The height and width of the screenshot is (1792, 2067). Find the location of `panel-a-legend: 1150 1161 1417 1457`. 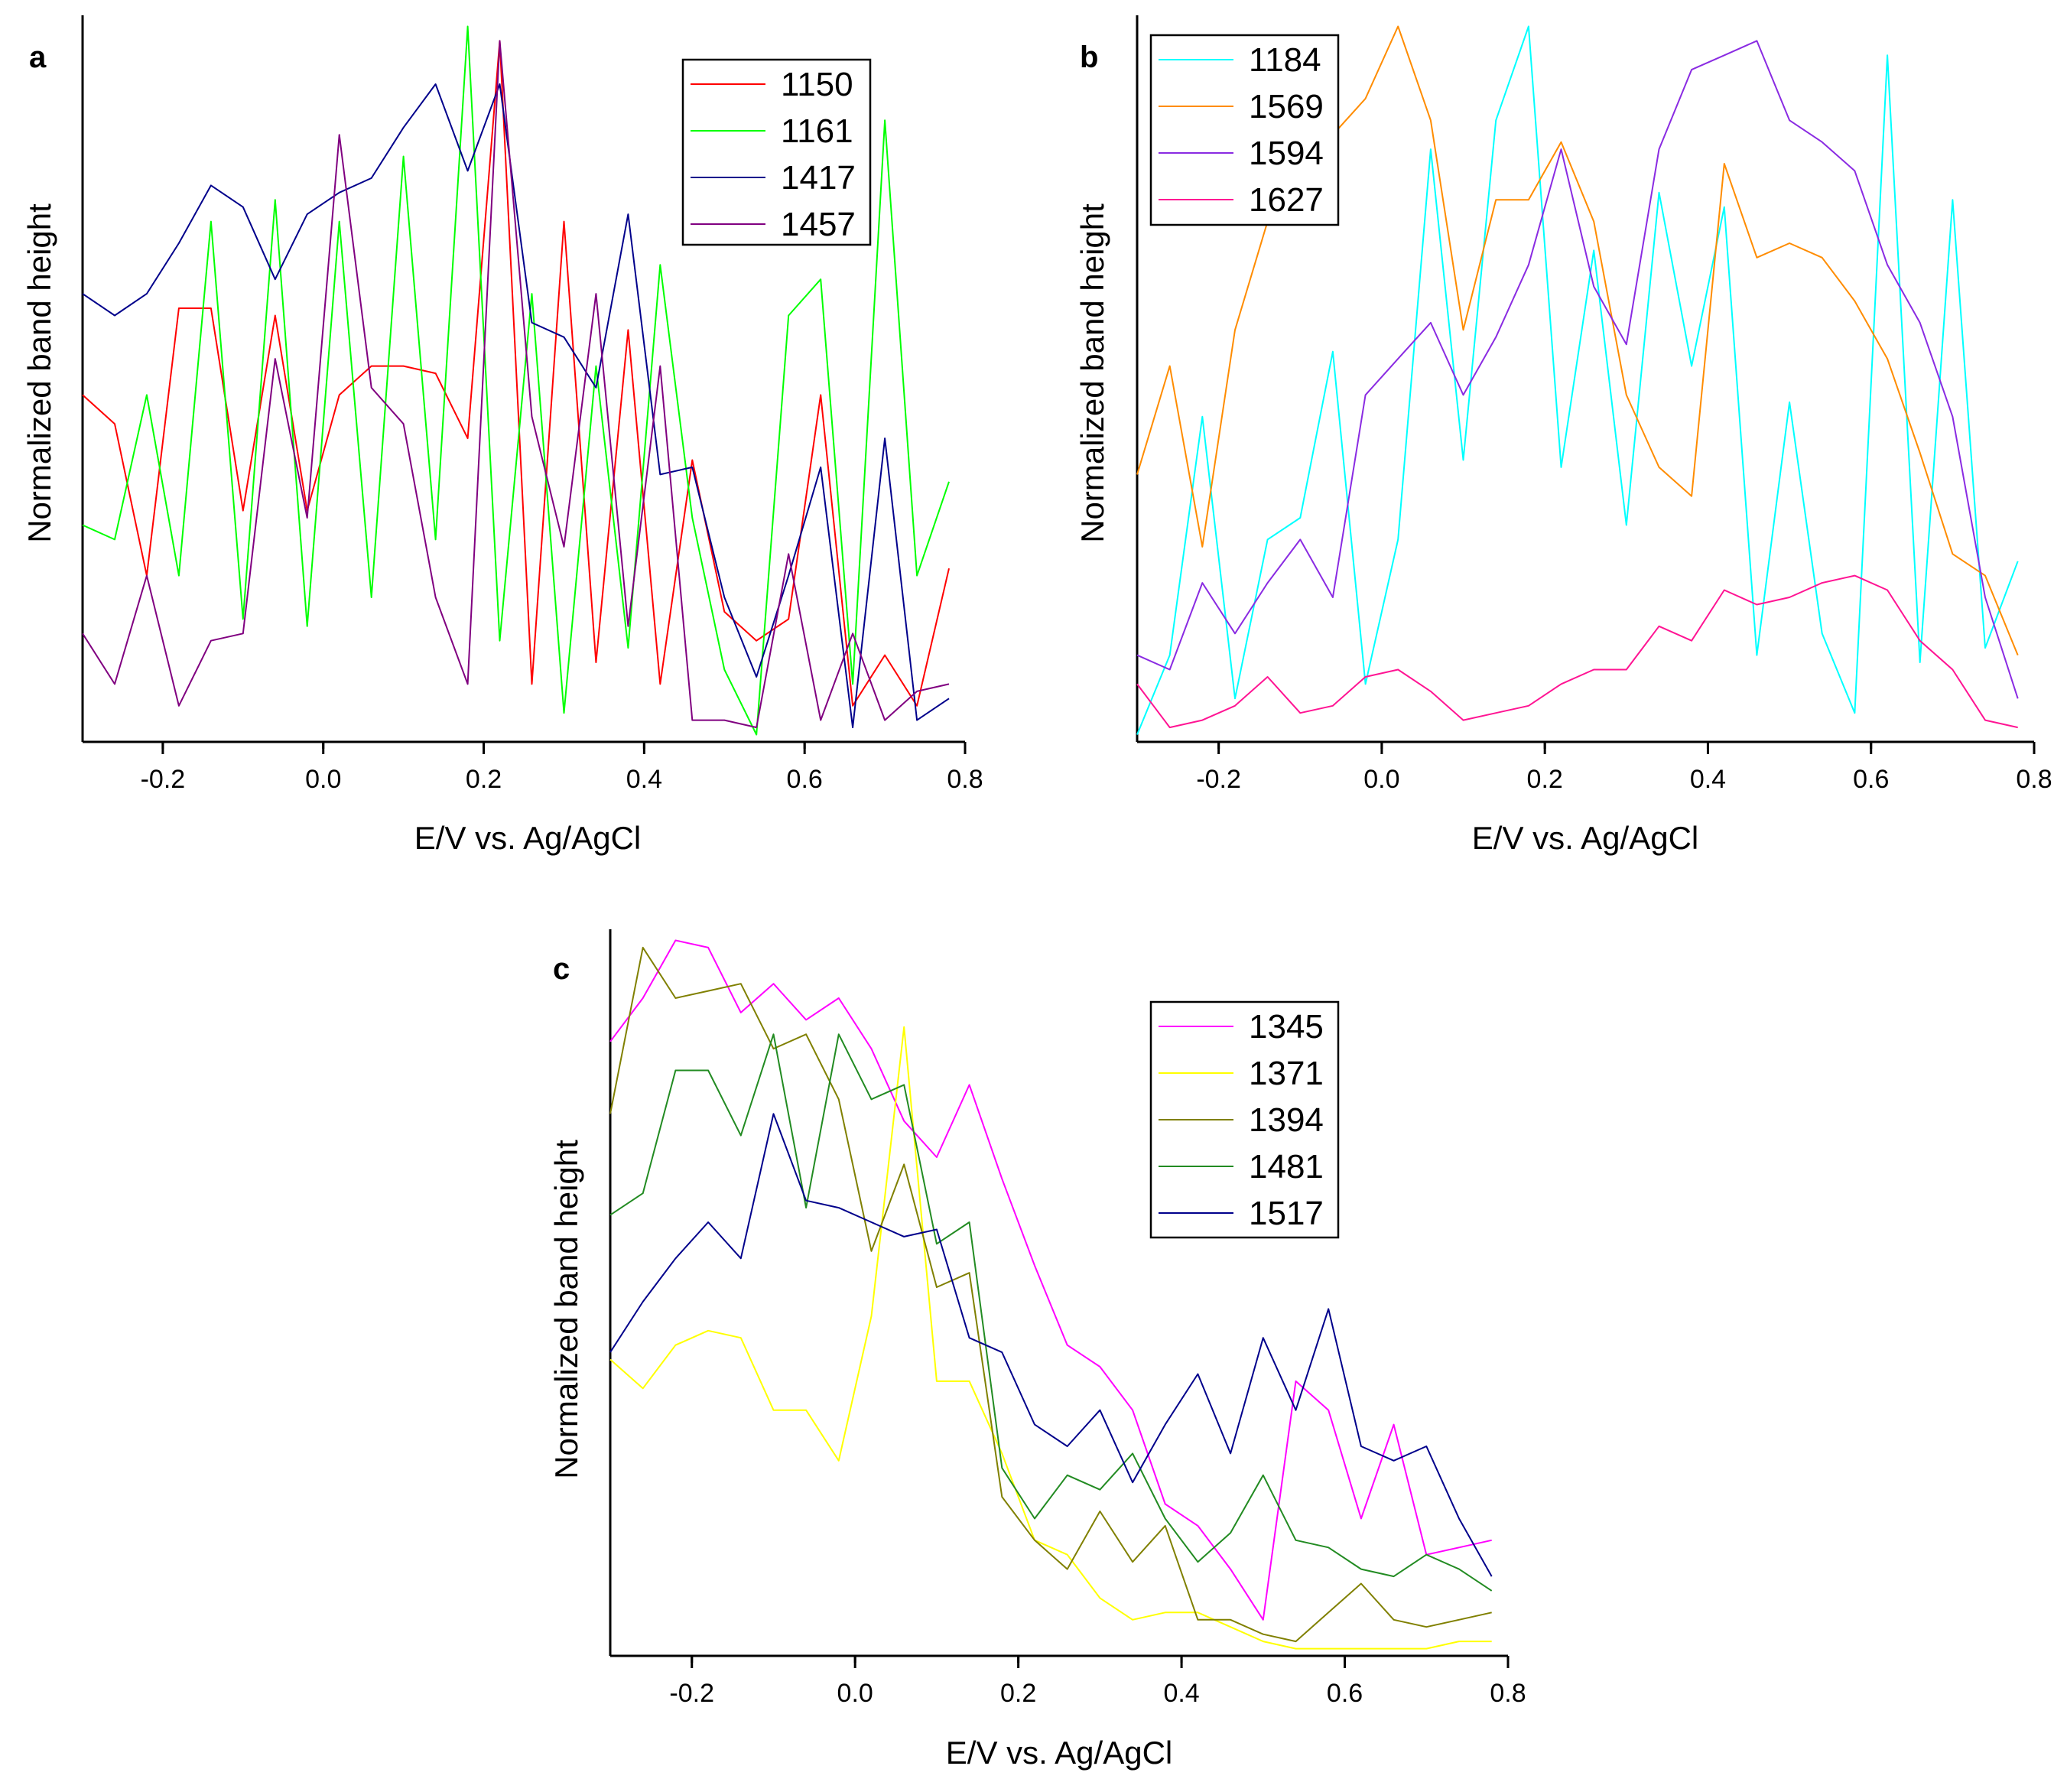

panel-a-legend: 1150 1161 1417 1457 is located at coordinates (776, 152).